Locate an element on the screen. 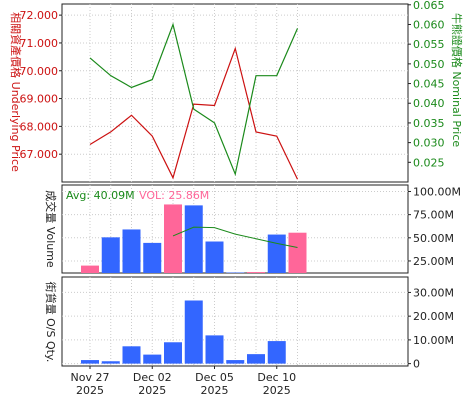 The width and height of the screenshot is (475, 400). os-qty-tick-label: 20.00M is located at coordinates (433, 316).